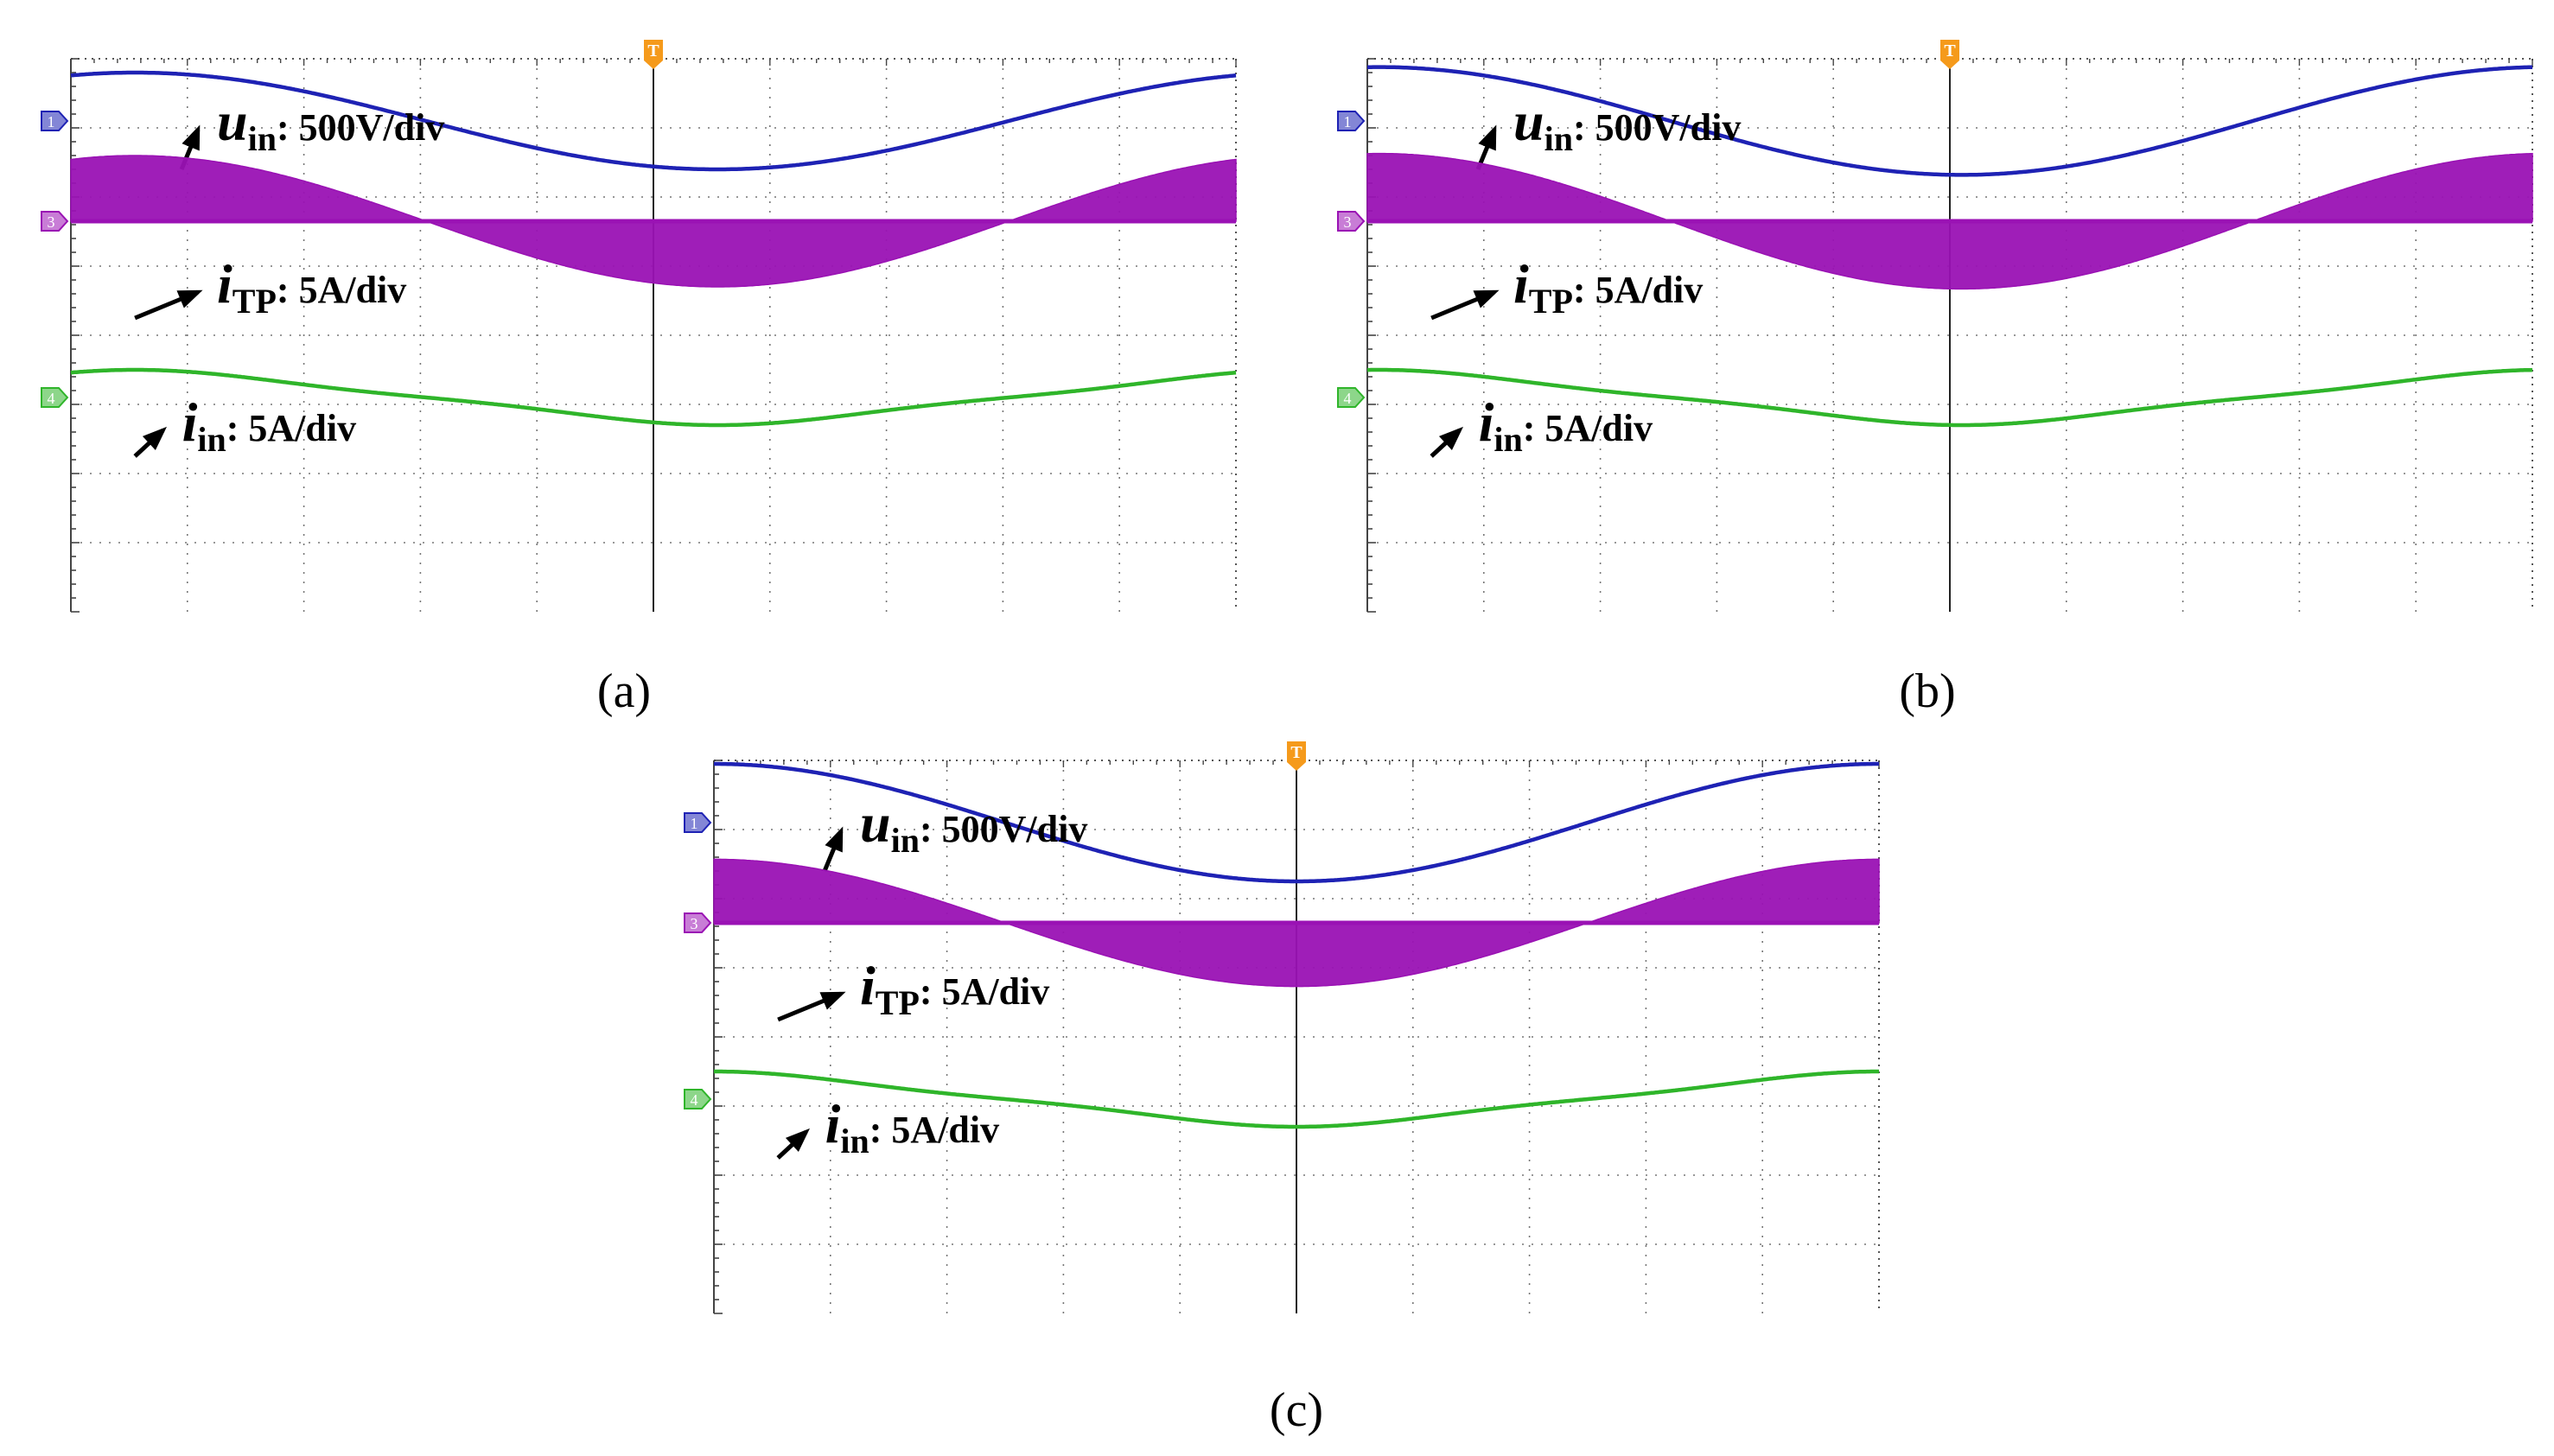 The width and height of the screenshot is (2554, 1456). I want to click on panel-a-label: (a), so click(624, 691).